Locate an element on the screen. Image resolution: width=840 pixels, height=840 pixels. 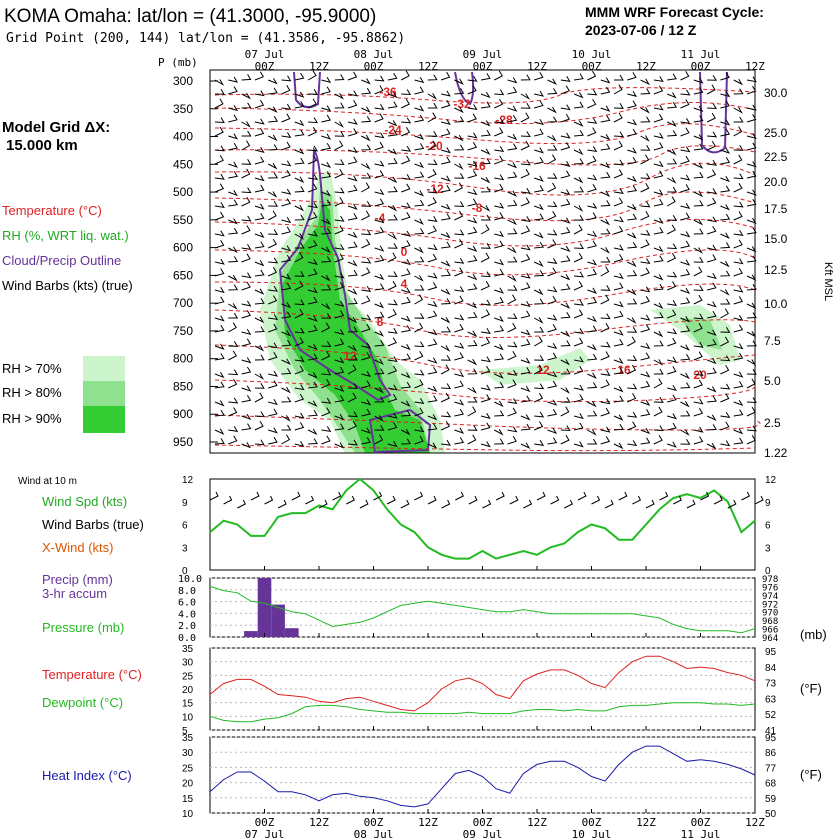
wind-ytick-l-3: 3 is located at coordinates (185, 548).